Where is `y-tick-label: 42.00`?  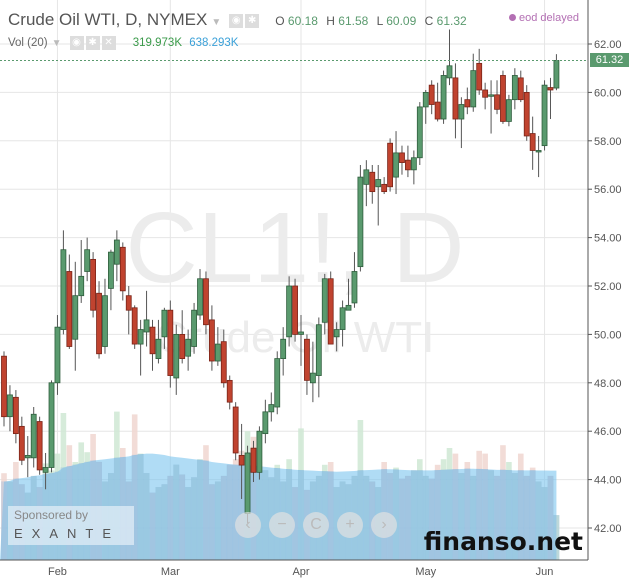
y-tick-label: 42.00 is located at coordinates (608, 529).